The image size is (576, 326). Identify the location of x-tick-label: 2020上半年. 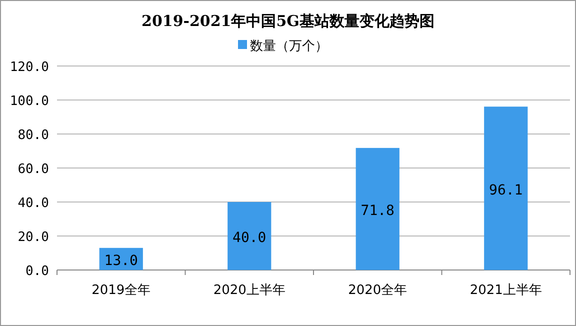
(249, 290).